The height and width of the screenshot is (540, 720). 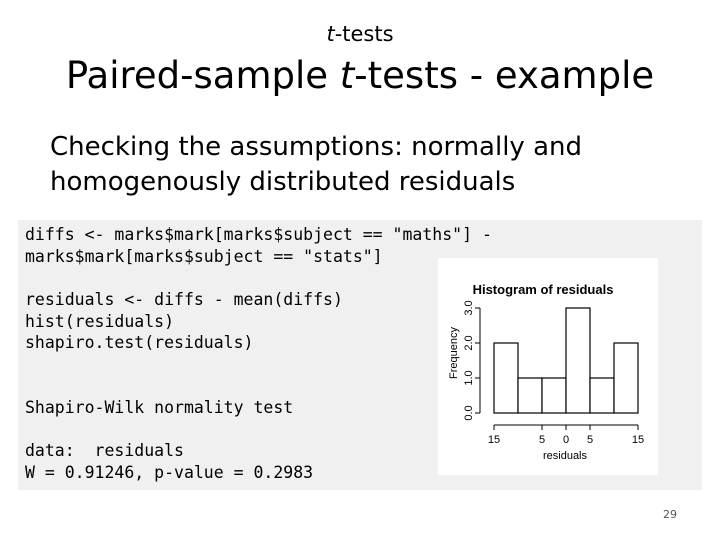 What do you see at coordinates (565, 456) in the screenshot?
I see `chart-xlabel: residuals` at bounding box center [565, 456].